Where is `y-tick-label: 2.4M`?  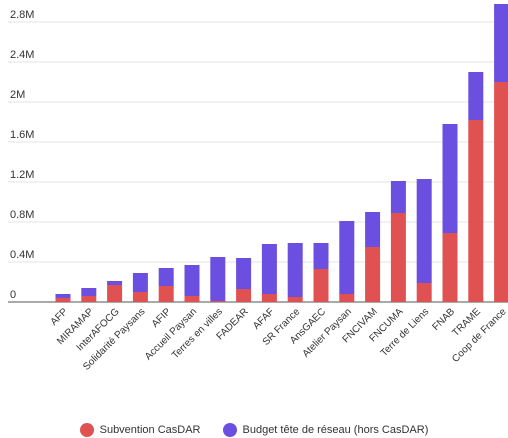
y-tick-label: 2.4M is located at coordinates (22, 55).